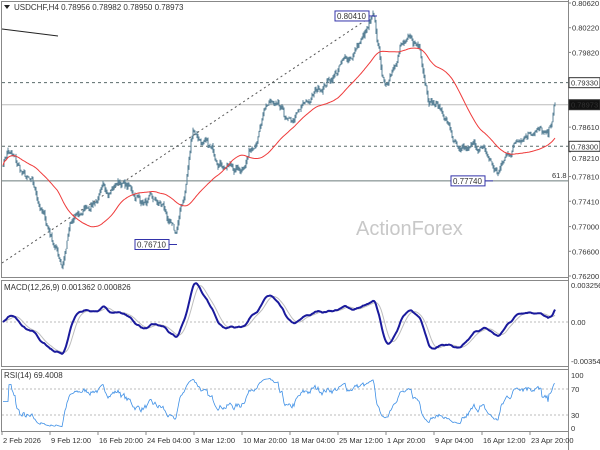  Describe the element at coordinates (585, 276) in the screenshot. I see `price-tick-label: 0.76200` at that location.